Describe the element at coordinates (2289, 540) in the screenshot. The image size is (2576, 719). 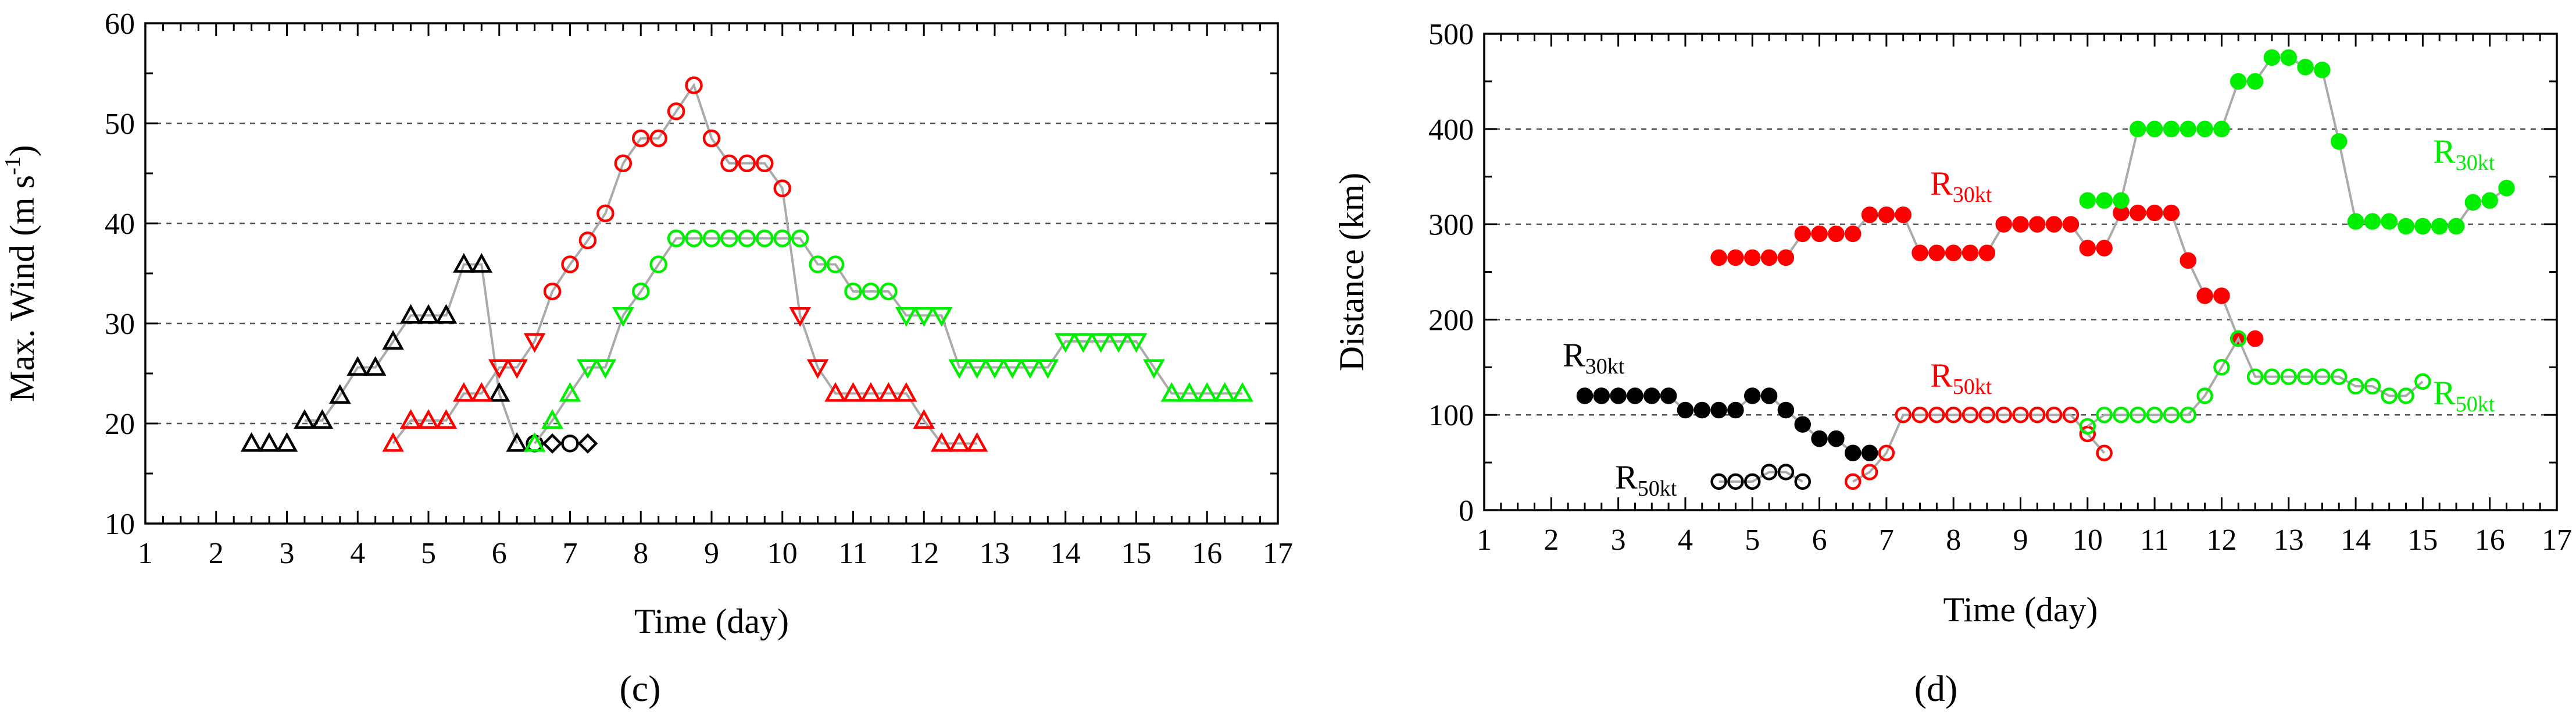
I see `x-tick-label: 13` at that location.